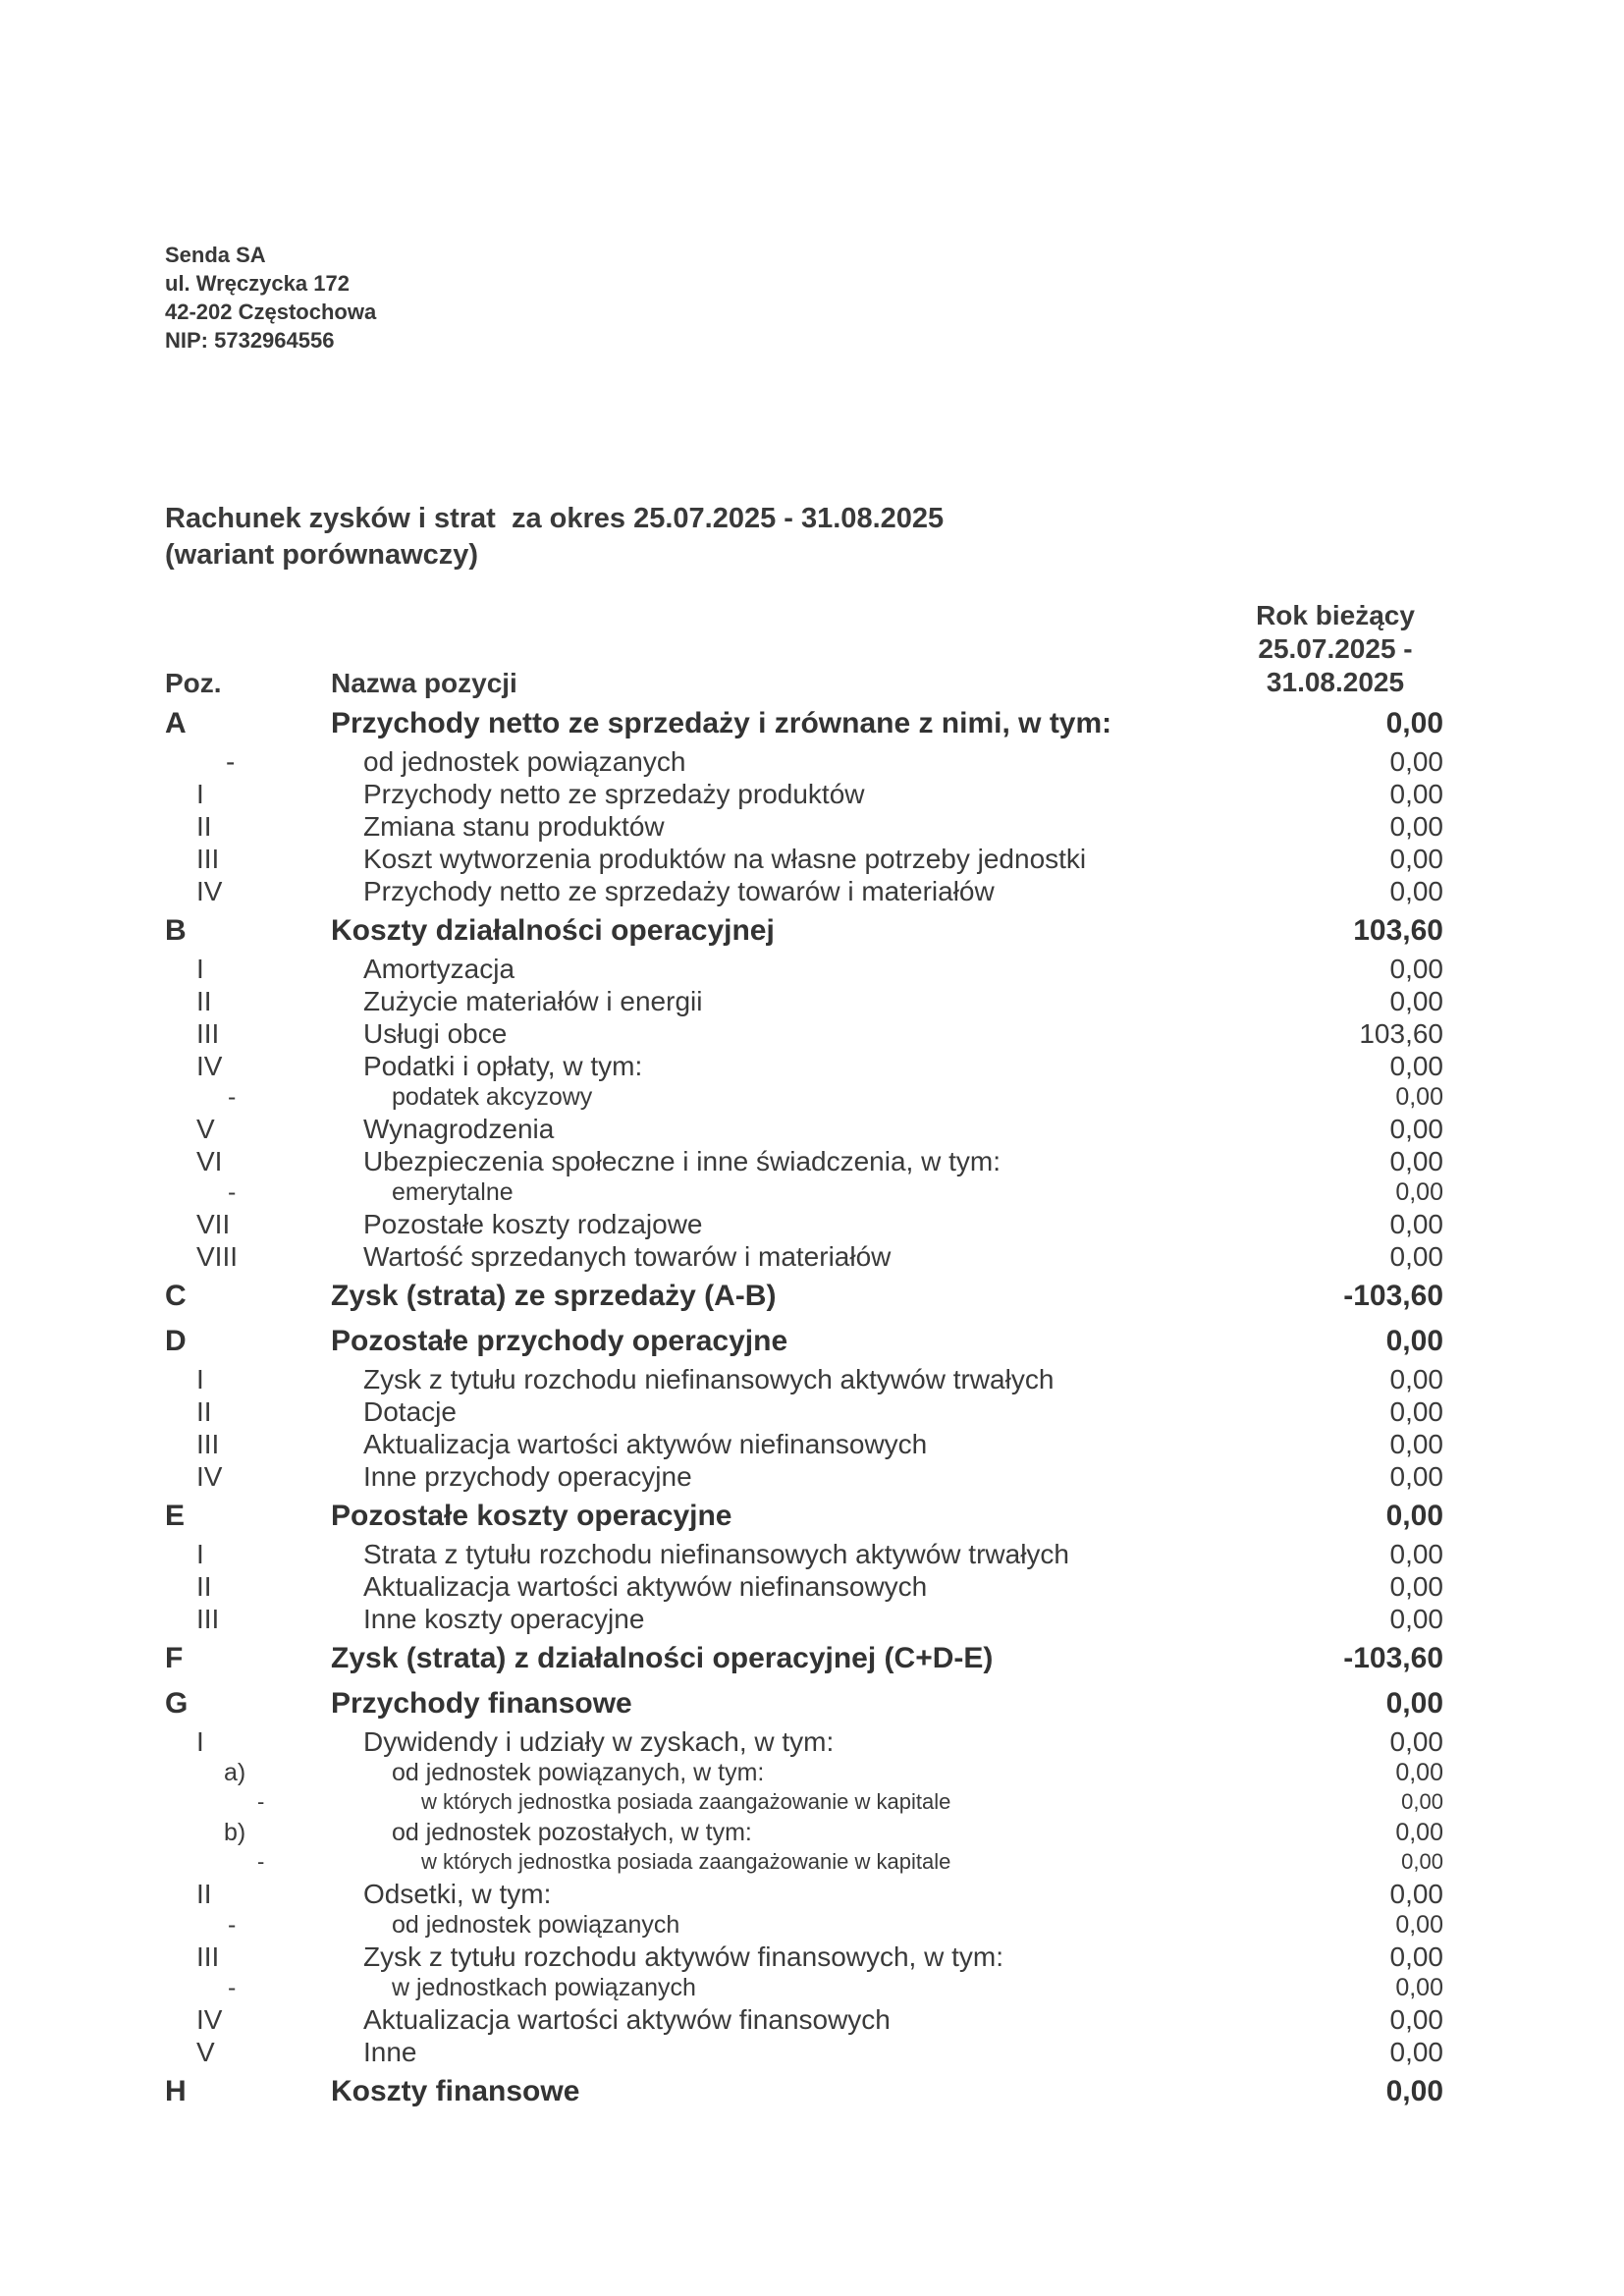 This screenshot has width=1624, height=2296. What do you see at coordinates (213, 1224) in the screenshot?
I see `row-poz: VII` at bounding box center [213, 1224].